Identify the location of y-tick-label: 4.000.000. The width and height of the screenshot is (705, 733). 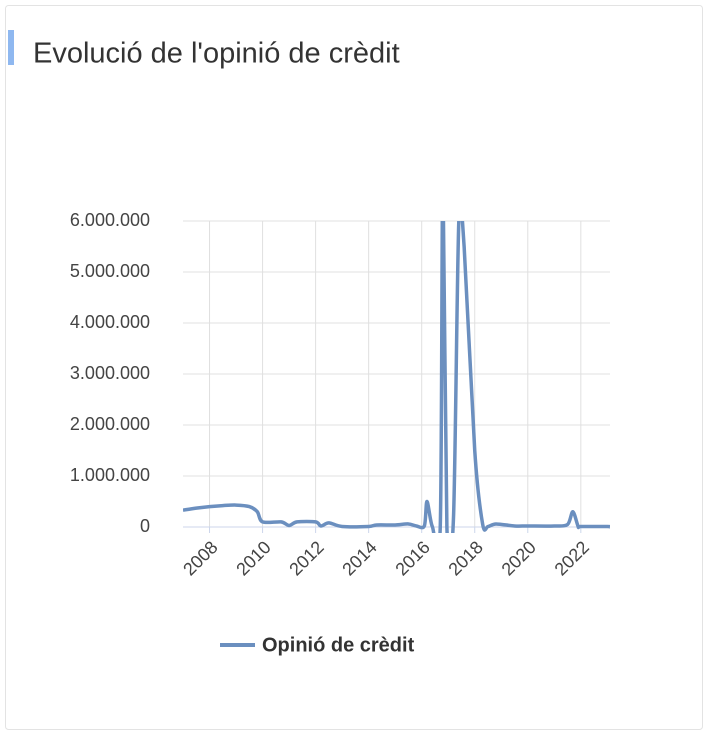
(110, 322).